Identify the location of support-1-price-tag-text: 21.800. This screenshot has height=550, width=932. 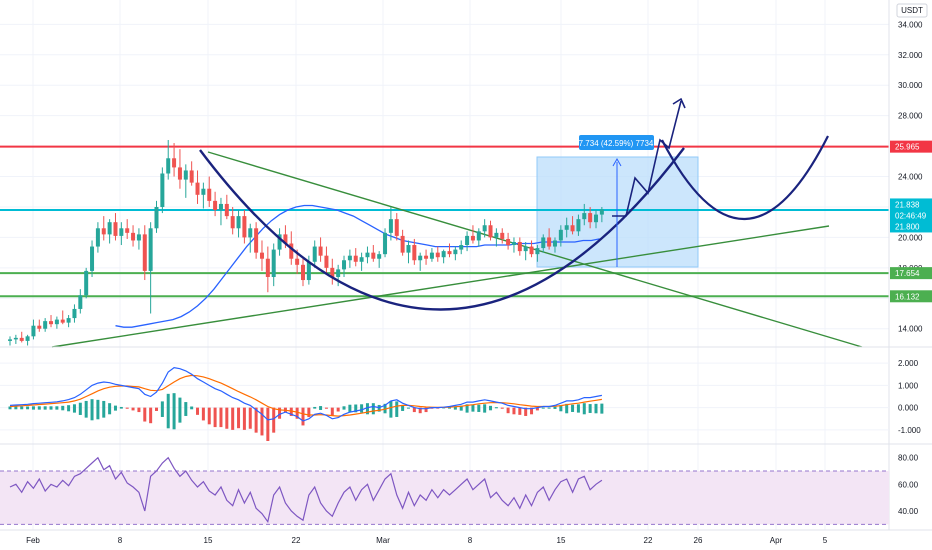
(907, 226).